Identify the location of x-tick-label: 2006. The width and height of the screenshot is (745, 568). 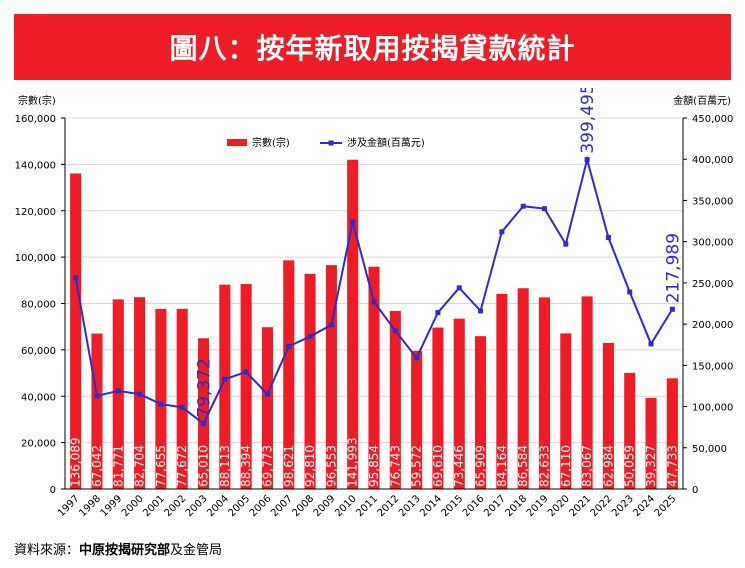
(261, 506).